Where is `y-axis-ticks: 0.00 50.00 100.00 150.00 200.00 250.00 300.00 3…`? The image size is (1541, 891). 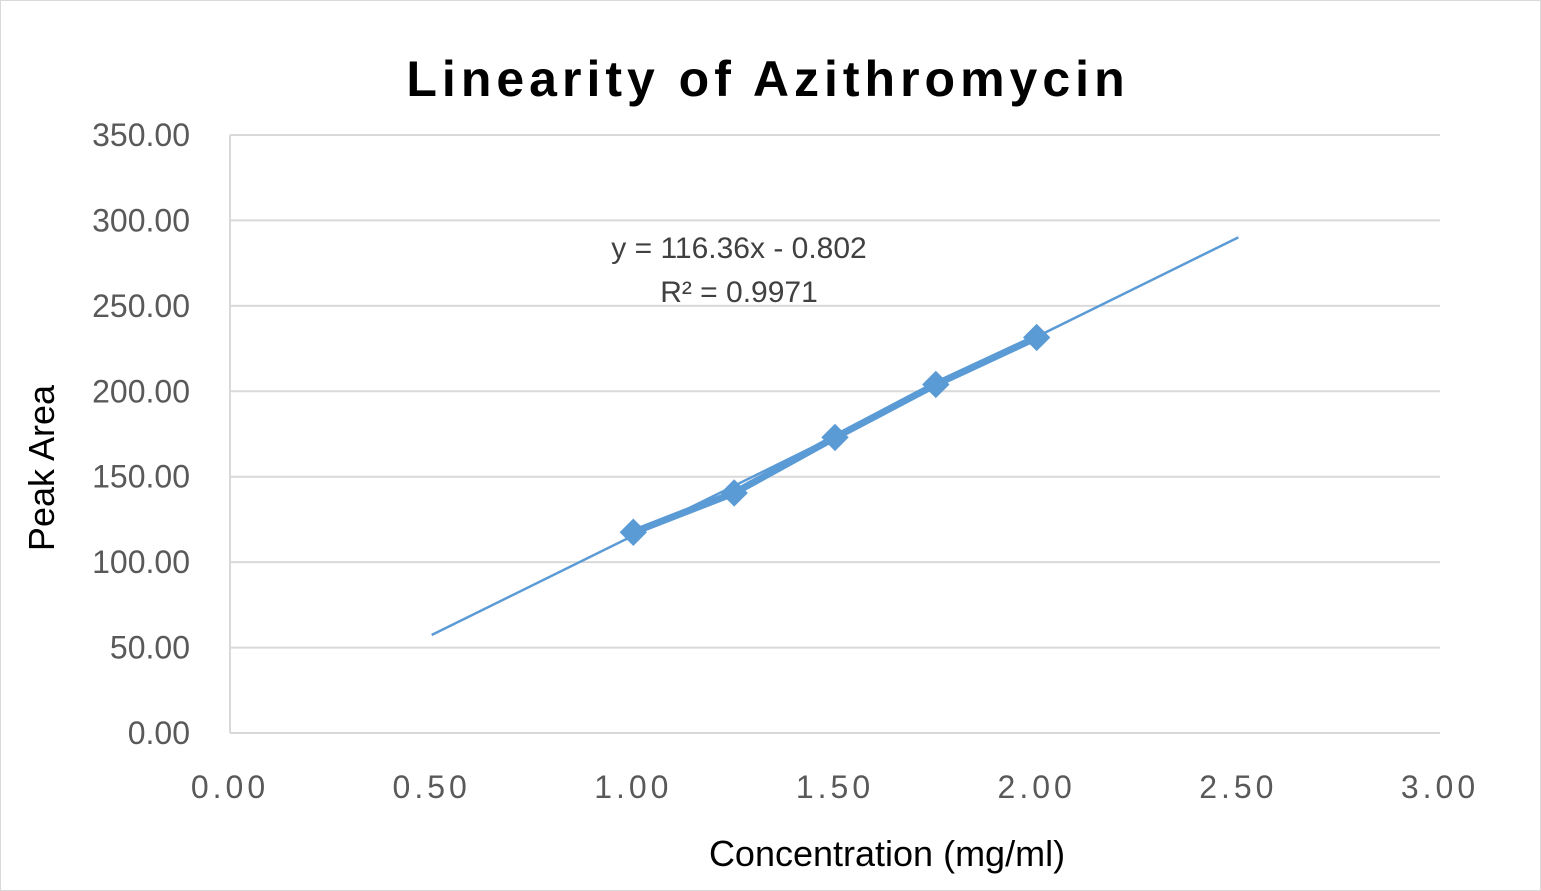 y-axis-ticks: 0.00 50.00 100.00 150.00 200.00 250.00 300.00 3… is located at coordinates (141, 434).